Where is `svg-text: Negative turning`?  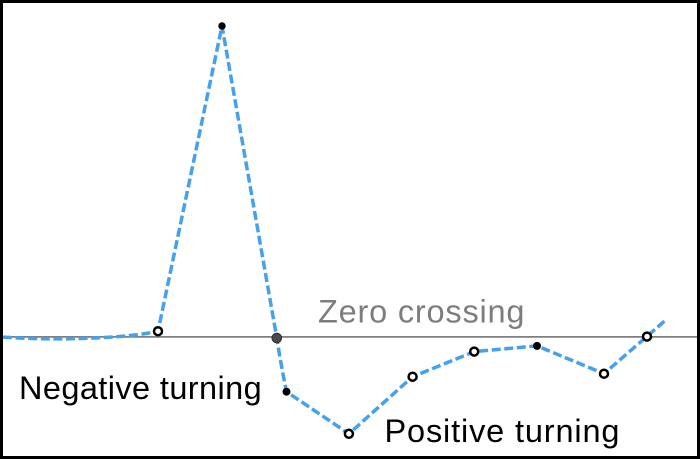
svg-text: Negative turning is located at coordinates (140, 388).